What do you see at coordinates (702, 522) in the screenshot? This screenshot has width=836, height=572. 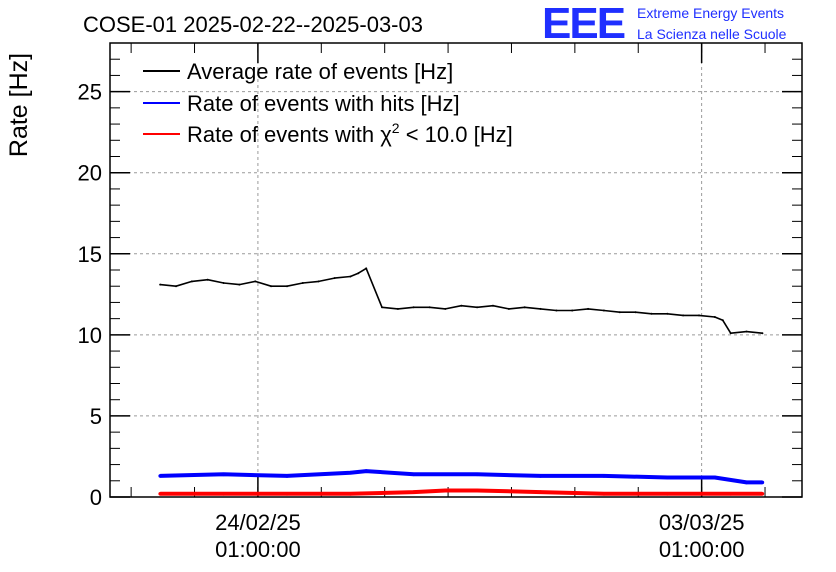 I see `x-tick-label-date: 03/03/25` at bounding box center [702, 522].